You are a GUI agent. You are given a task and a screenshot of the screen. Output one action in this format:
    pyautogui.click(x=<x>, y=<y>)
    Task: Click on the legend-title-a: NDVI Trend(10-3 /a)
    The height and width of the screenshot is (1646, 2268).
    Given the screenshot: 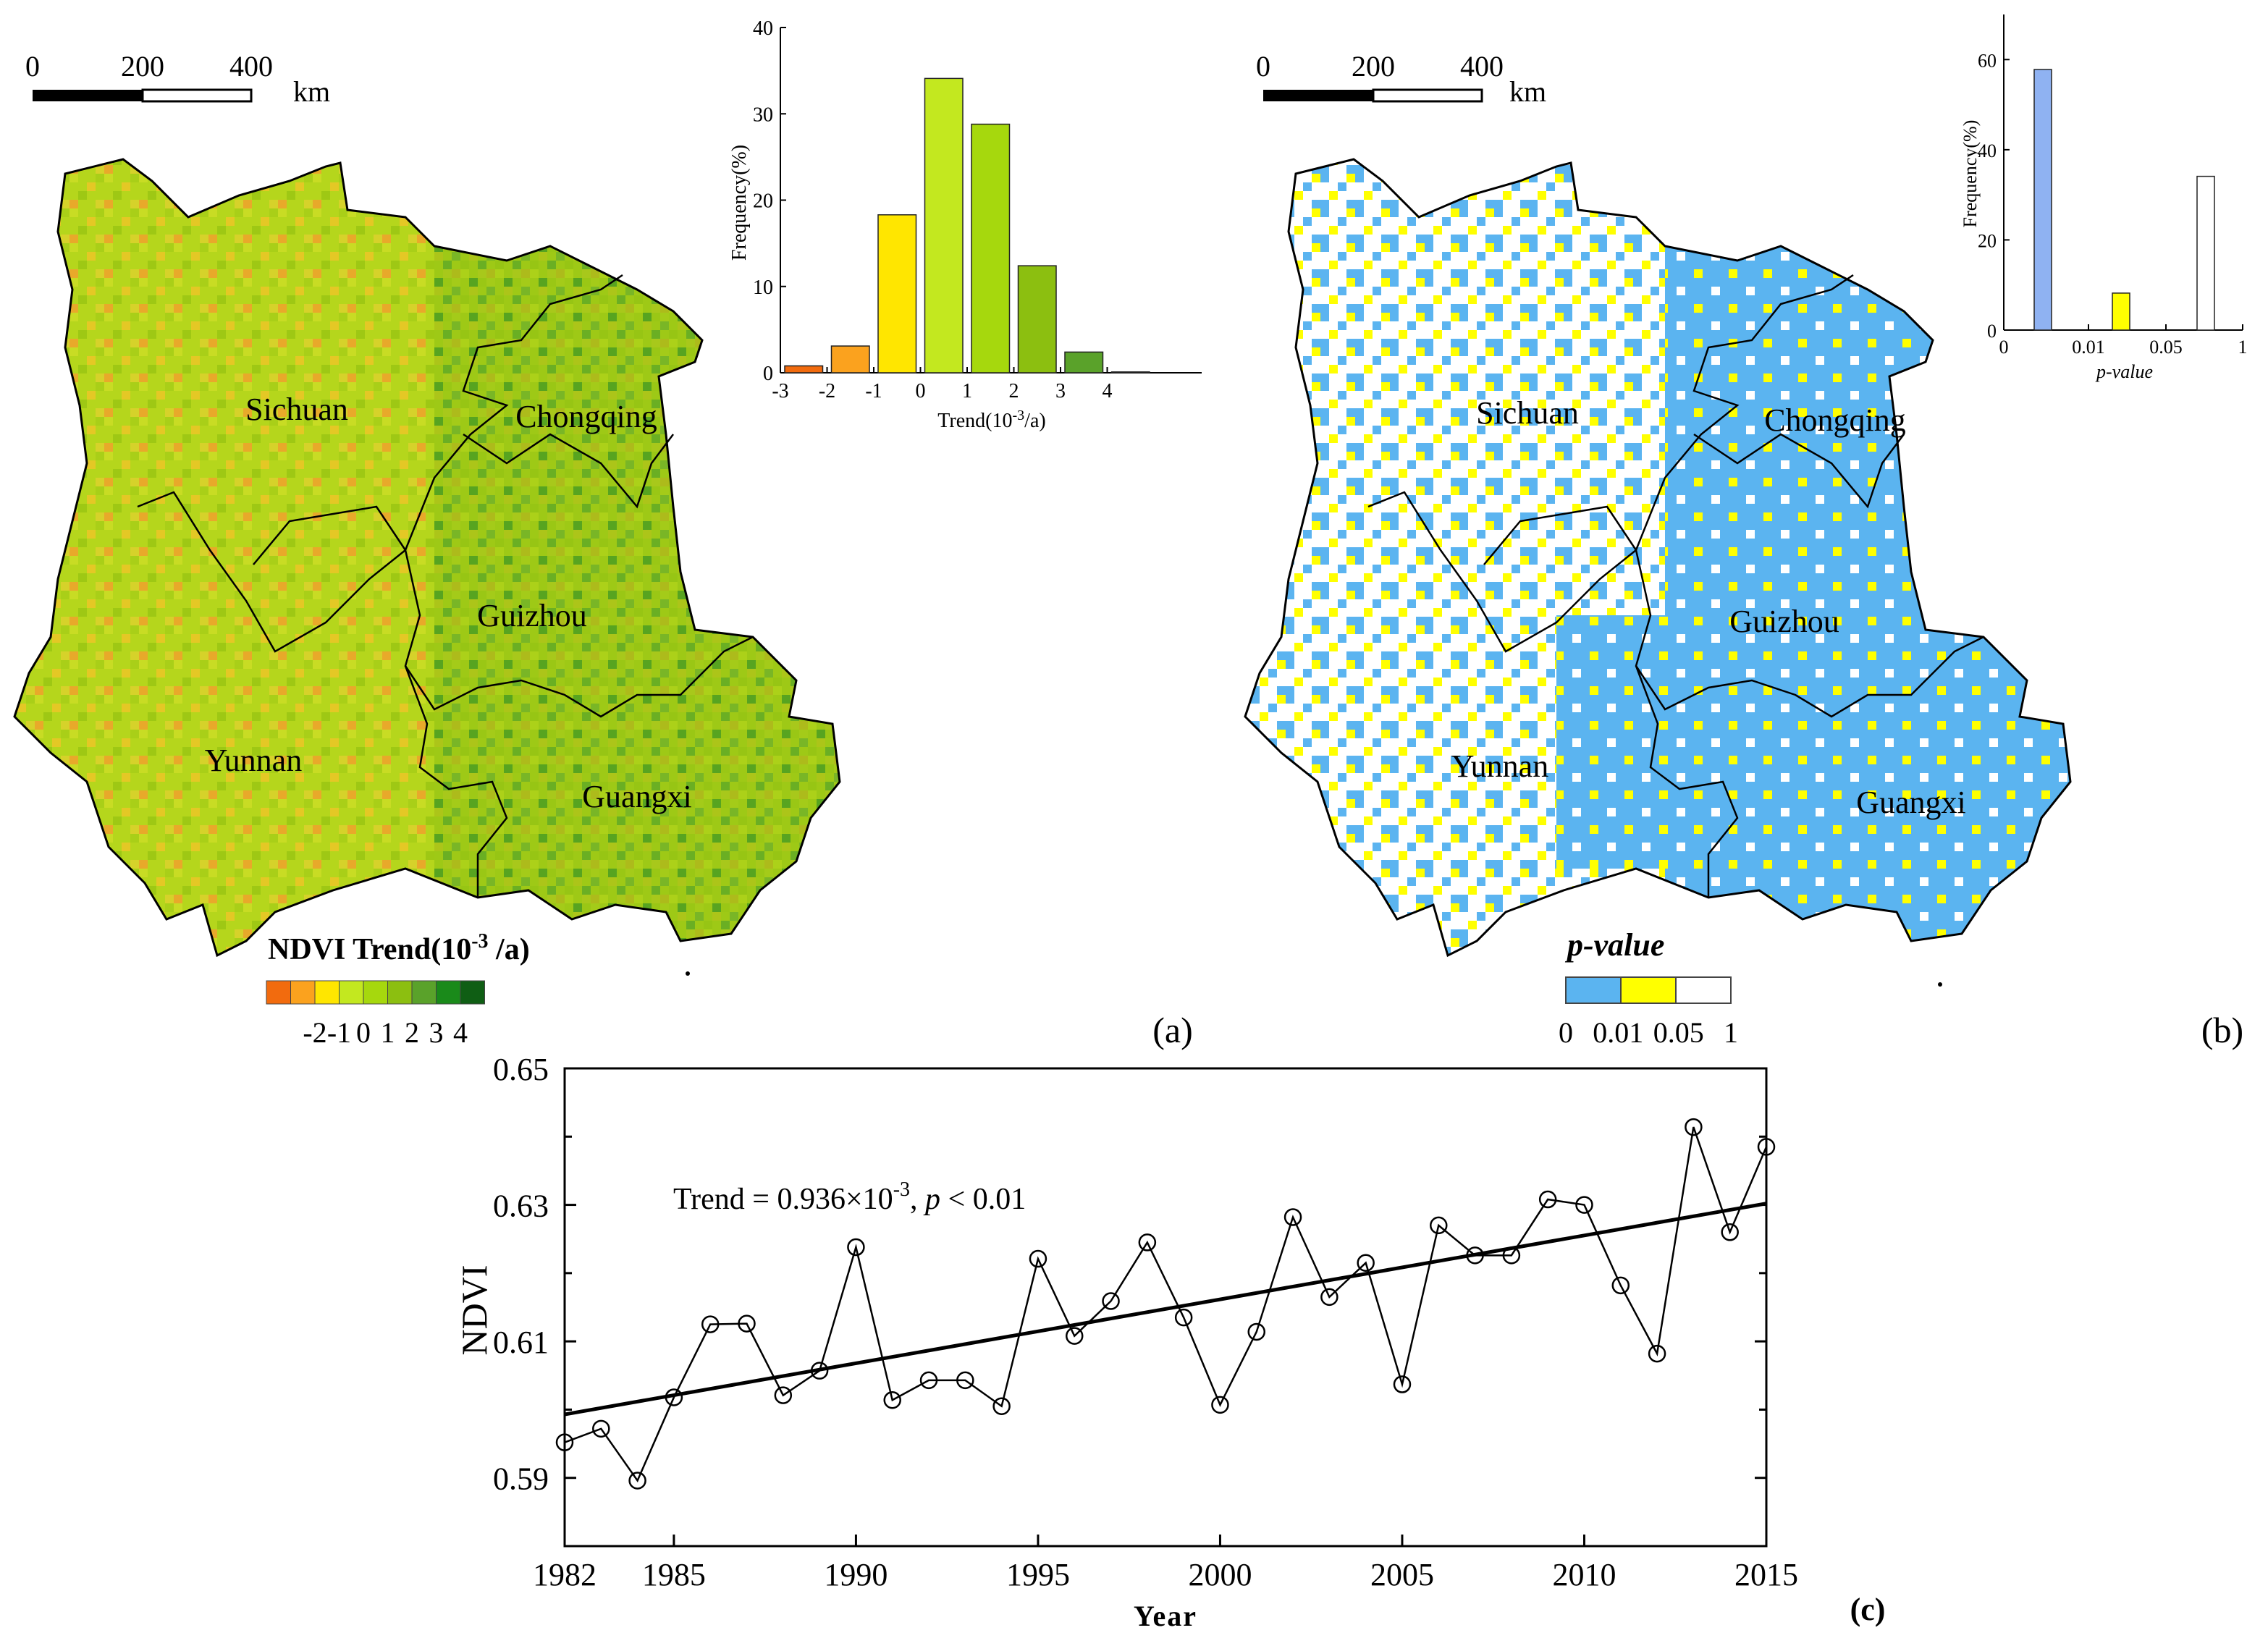 What is the action you would take?
    pyautogui.click(x=399, y=948)
    